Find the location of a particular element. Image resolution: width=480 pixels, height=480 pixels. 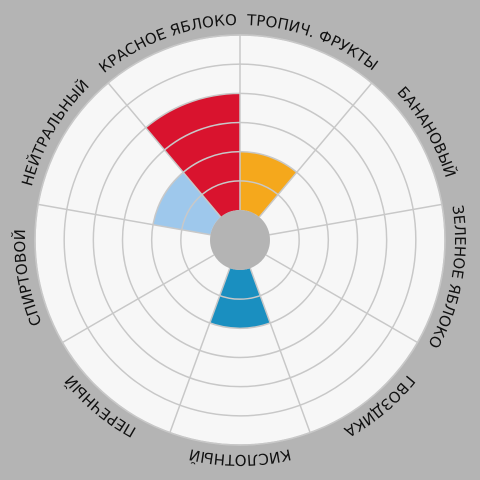

category-label: КИСЛОТНЫЙ is located at coordinates (240, 457).